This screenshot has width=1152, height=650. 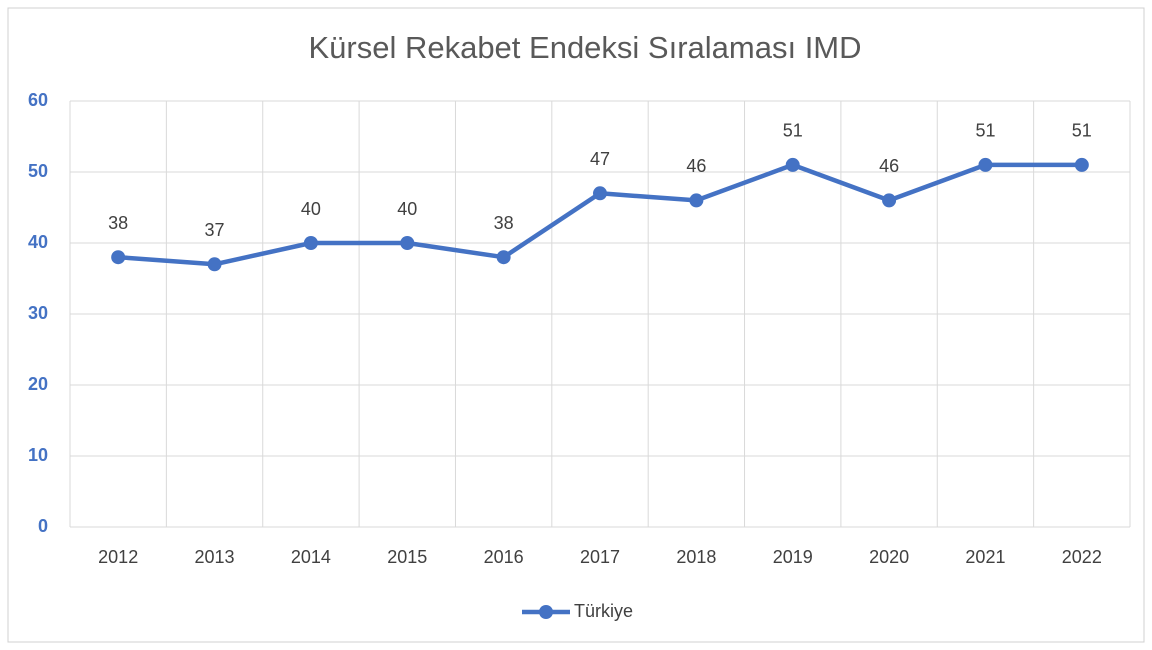 What do you see at coordinates (38, 242) in the screenshot?
I see `y-tick-label: 40` at bounding box center [38, 242].